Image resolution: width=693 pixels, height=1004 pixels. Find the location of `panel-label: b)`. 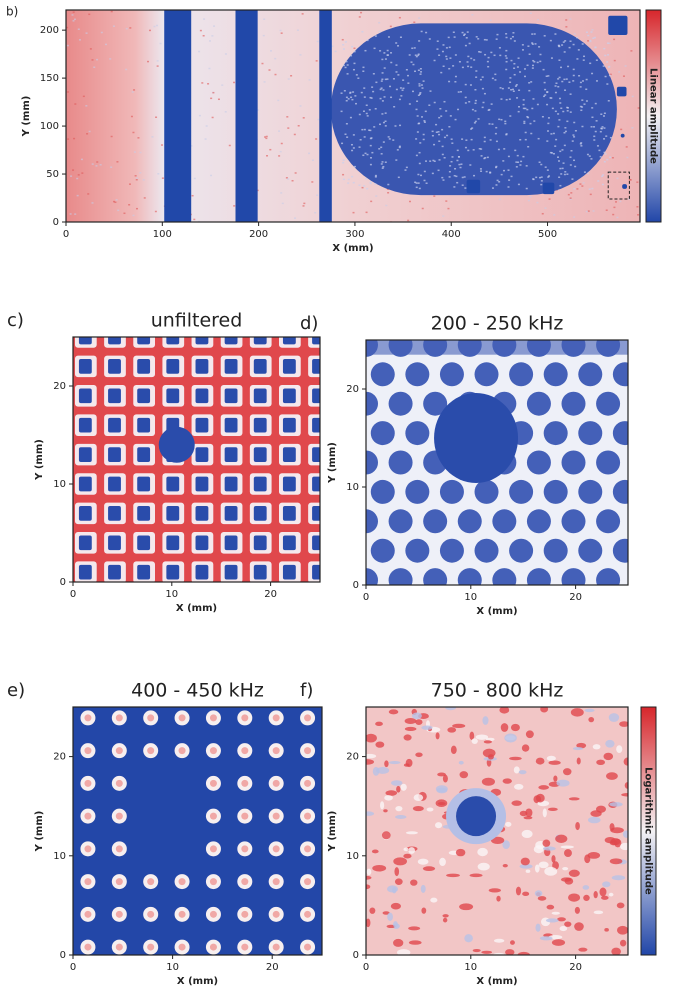

panel-label: b) is located at coordinates (12, 12).